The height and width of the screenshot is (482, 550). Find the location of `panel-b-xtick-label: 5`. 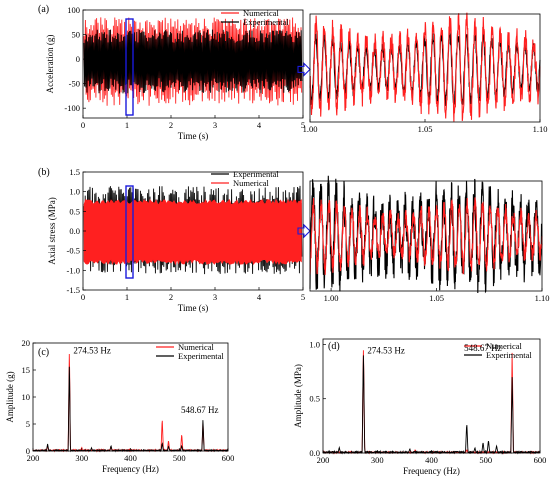

panel-b-xtick-label: 5 is located at coordinates (303, 297).